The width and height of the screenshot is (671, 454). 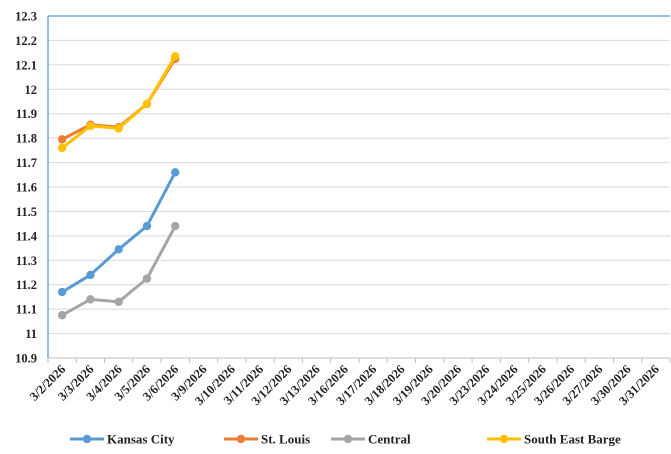 I want to click on y-tick-label: 11.4, so click(x=27, y=236).